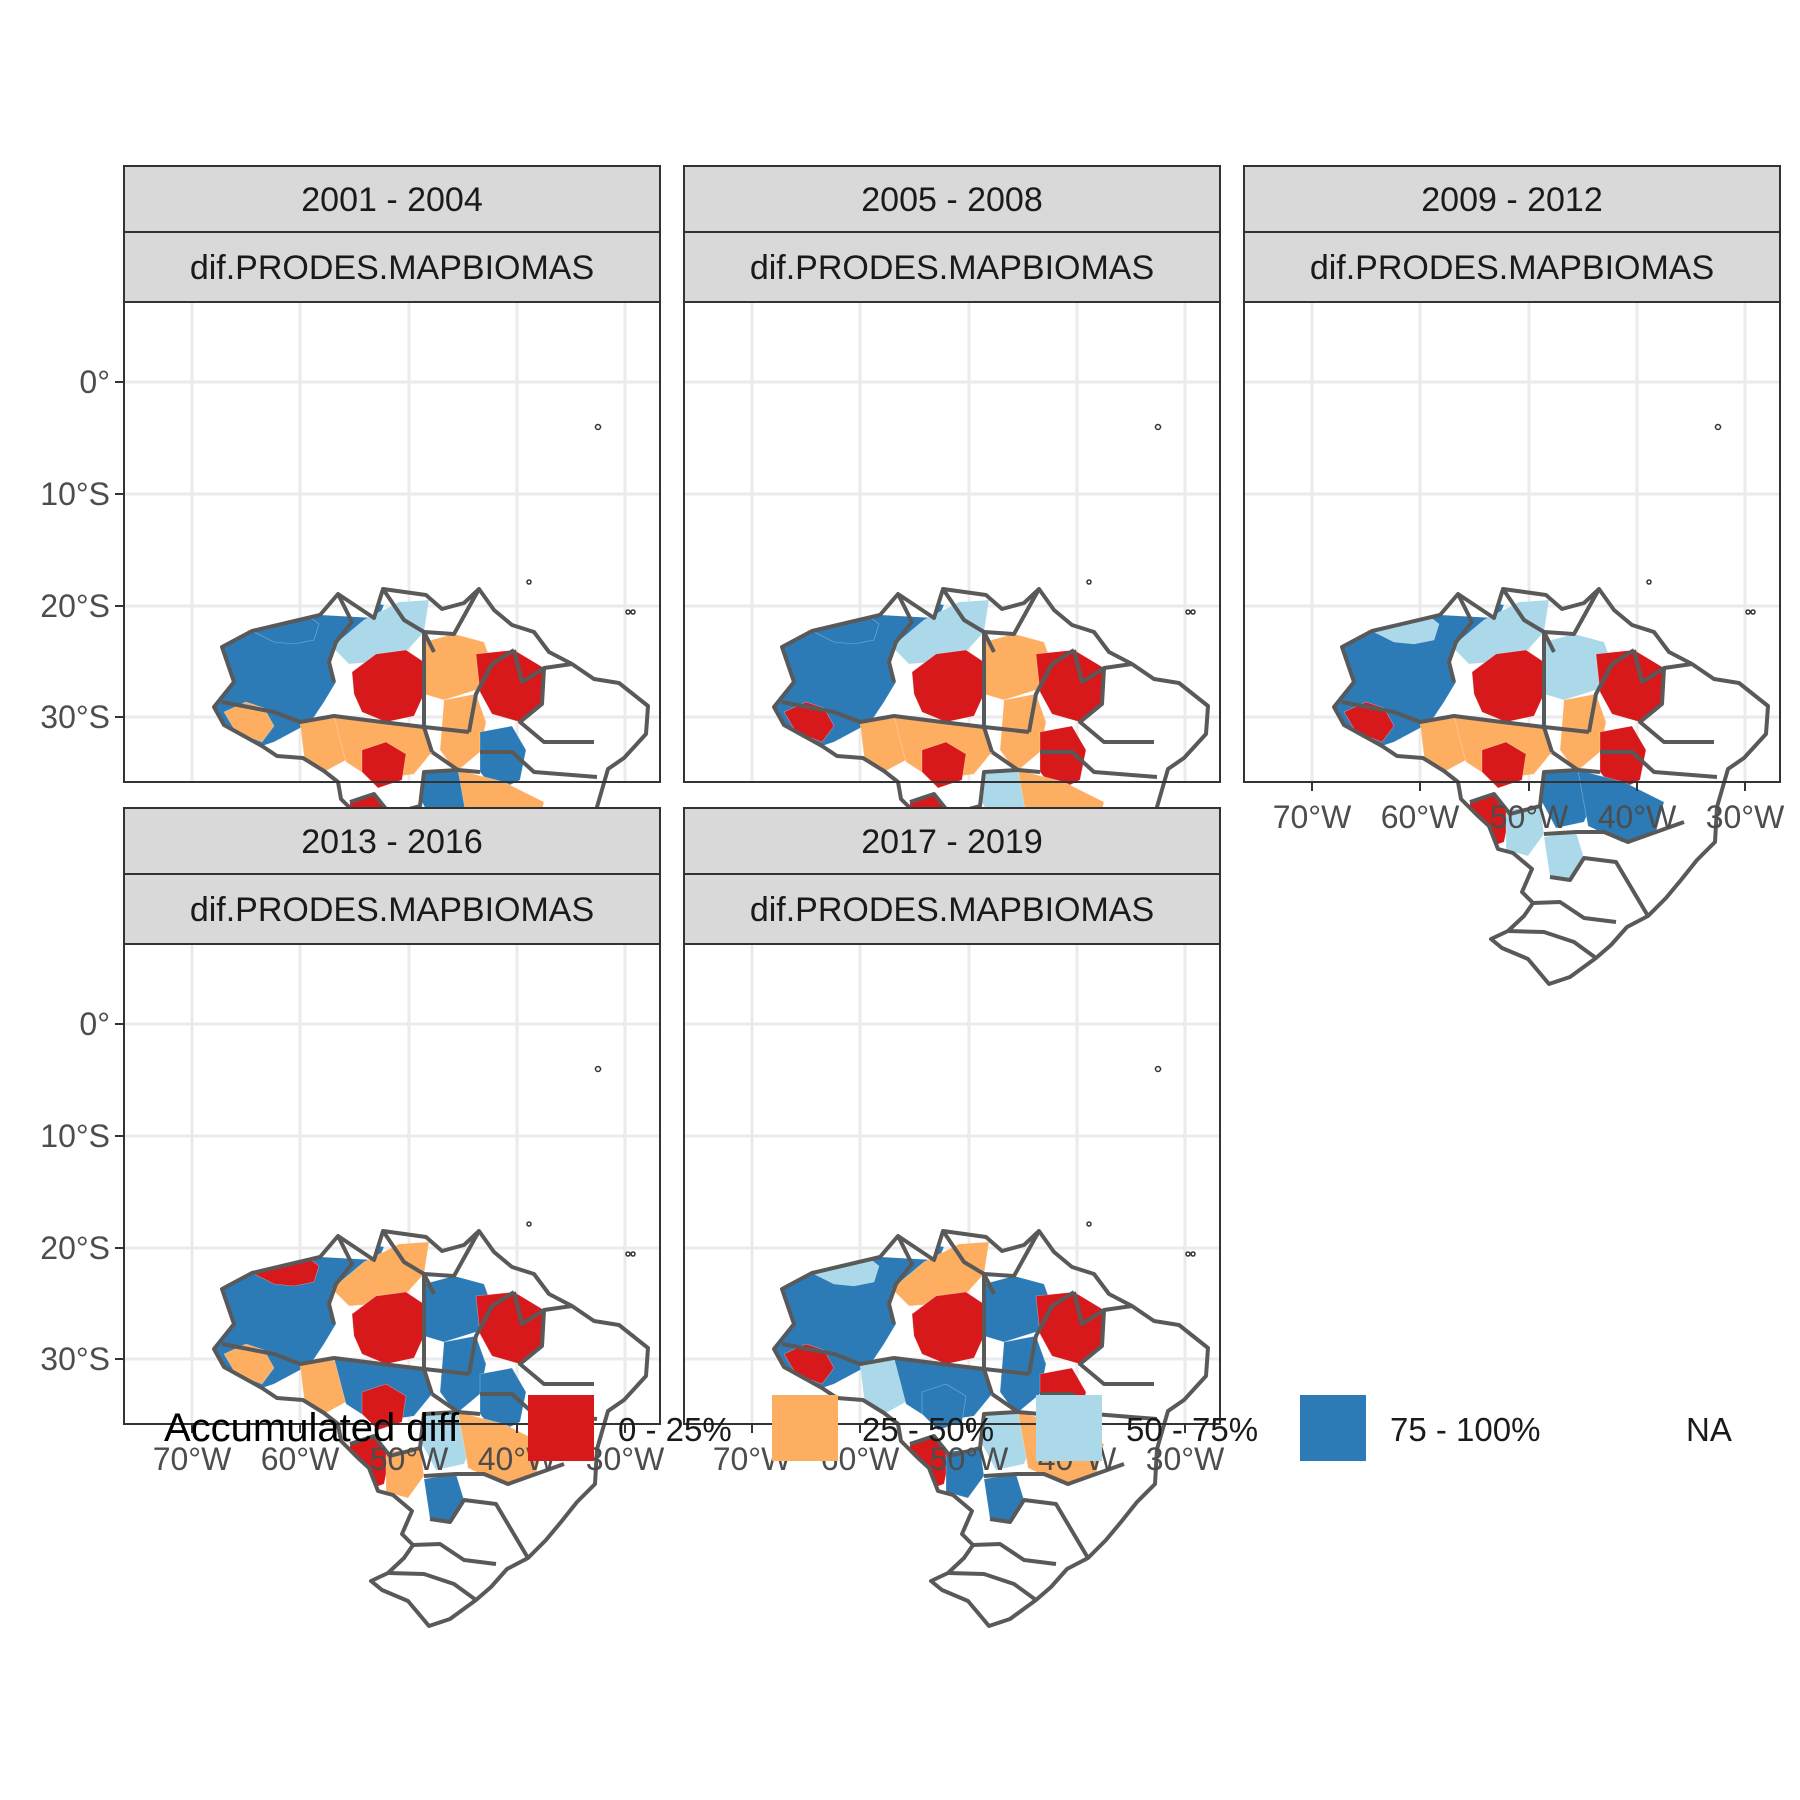  Describe the element at coordinates (952, 199) in the screenshot. I see `facet-strip-period: 2005 - 2008` at that location.